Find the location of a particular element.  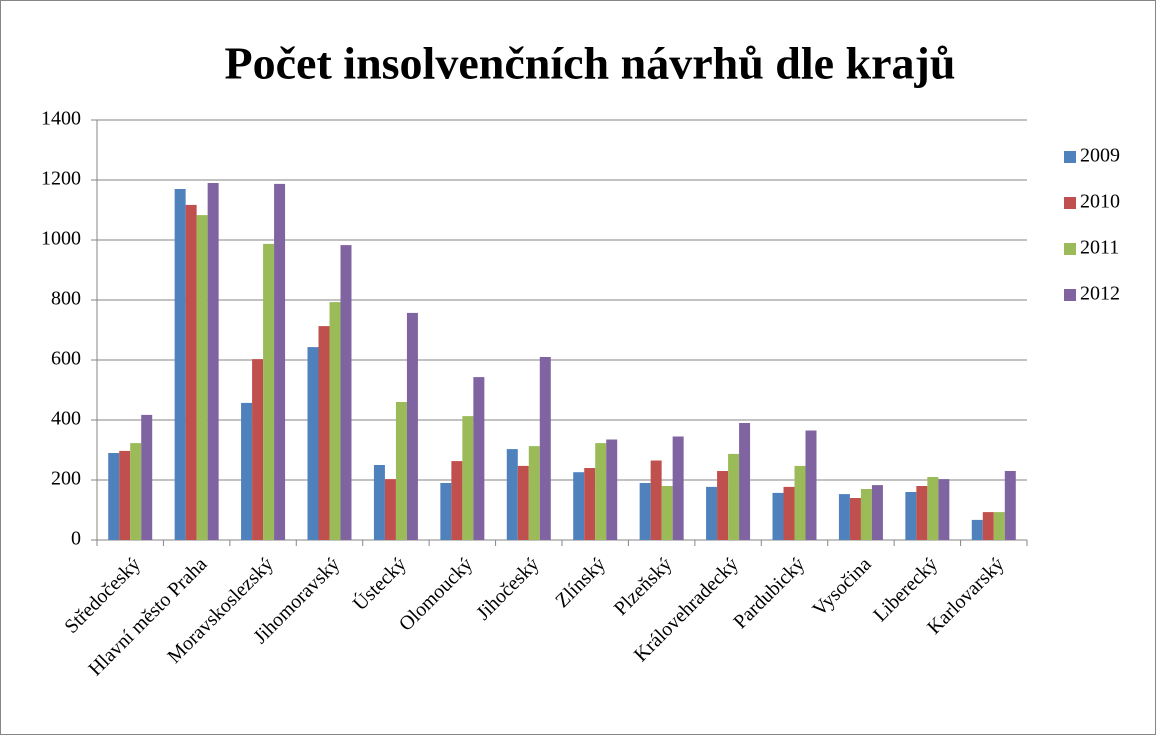

y-tick-label: 1200 is located at coordinates (61, 179).